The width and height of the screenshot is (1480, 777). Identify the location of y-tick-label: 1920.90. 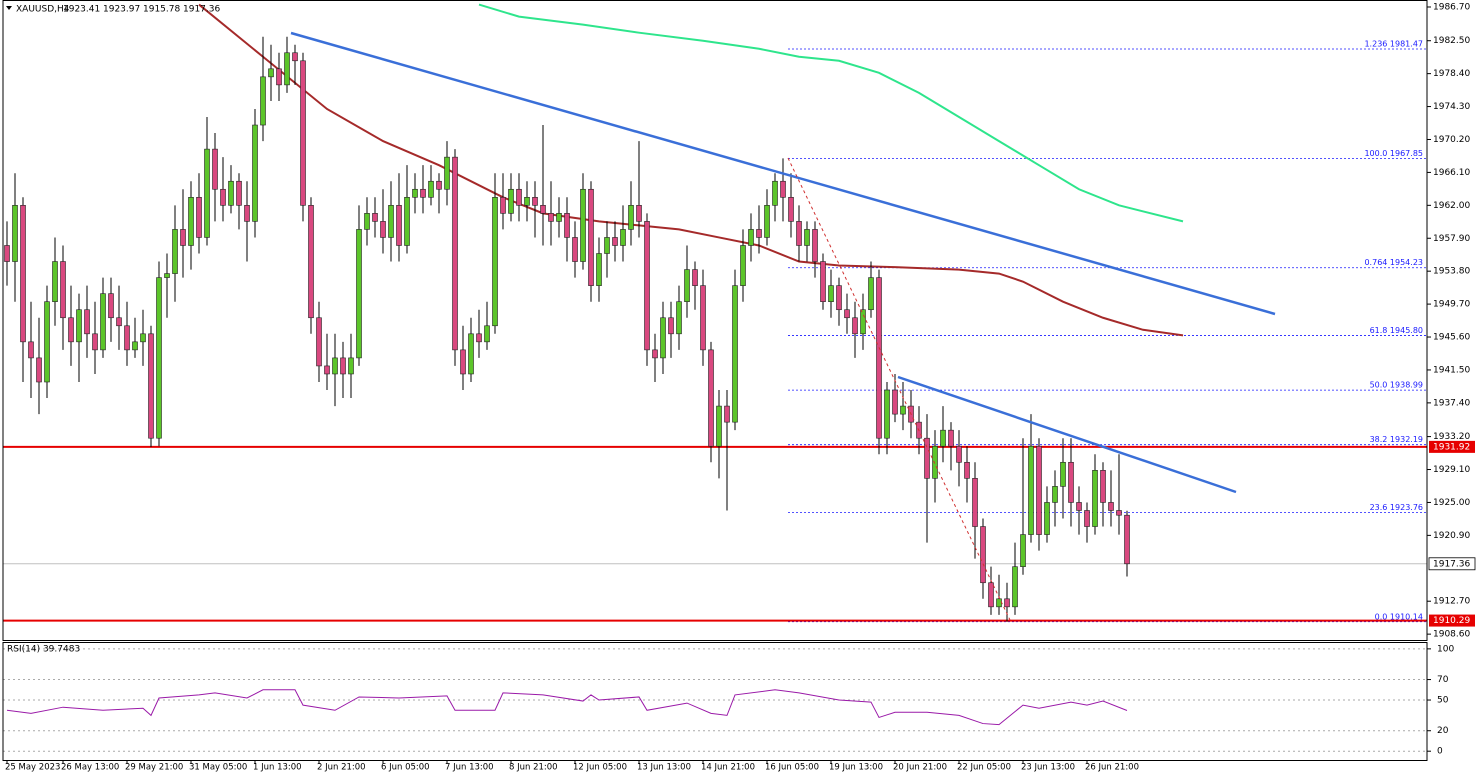
(1451, 536).